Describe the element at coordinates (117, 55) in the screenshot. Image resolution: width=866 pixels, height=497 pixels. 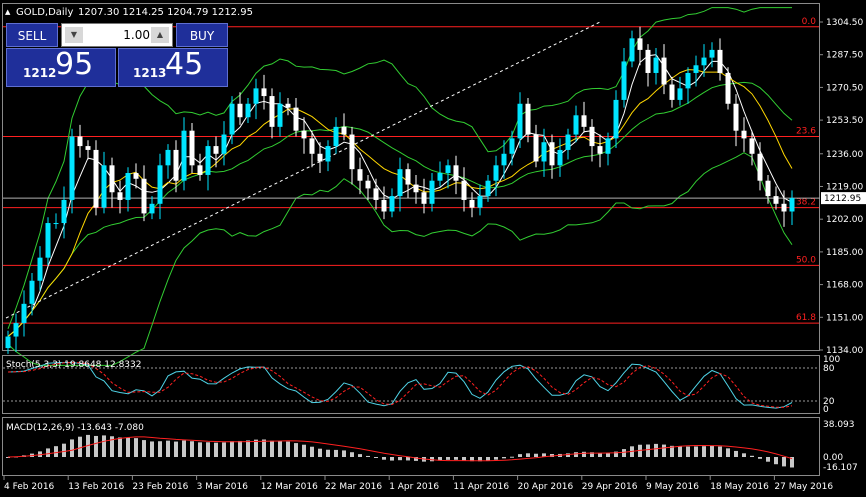
I see `one-click-trading-panel: SELL ▼ ▲ BUY 1212 95 1213 45` at that location.